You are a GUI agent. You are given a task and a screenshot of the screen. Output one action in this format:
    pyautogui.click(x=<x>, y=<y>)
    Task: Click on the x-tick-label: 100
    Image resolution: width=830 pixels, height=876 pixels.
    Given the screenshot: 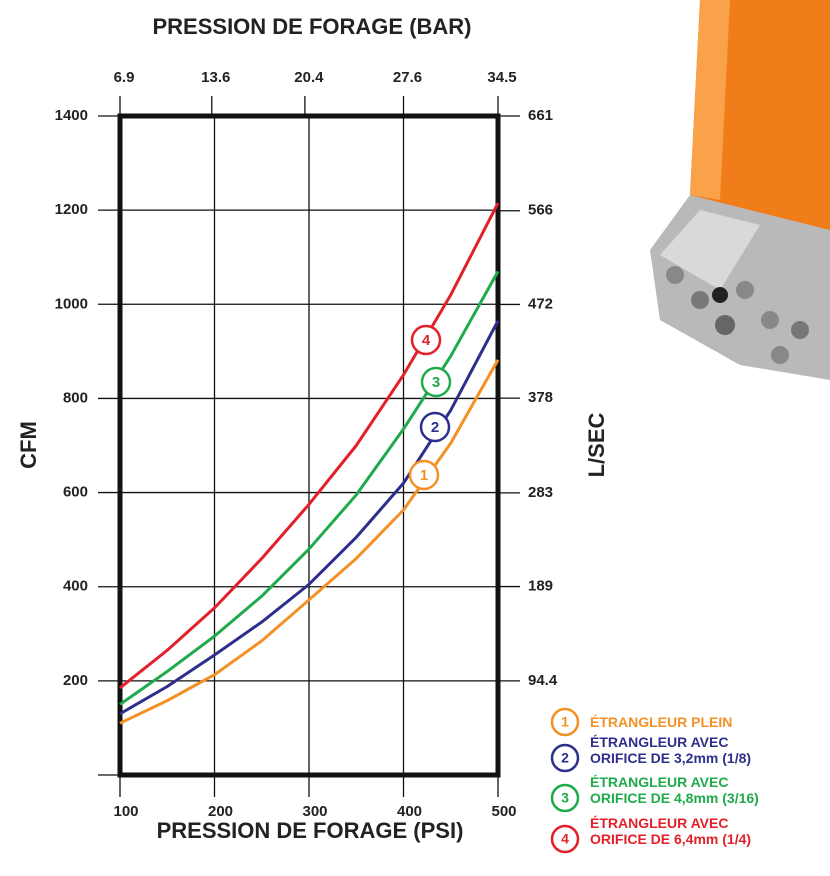 What is the action you would take?
    pyautogui.click(x=125, y=811)
    